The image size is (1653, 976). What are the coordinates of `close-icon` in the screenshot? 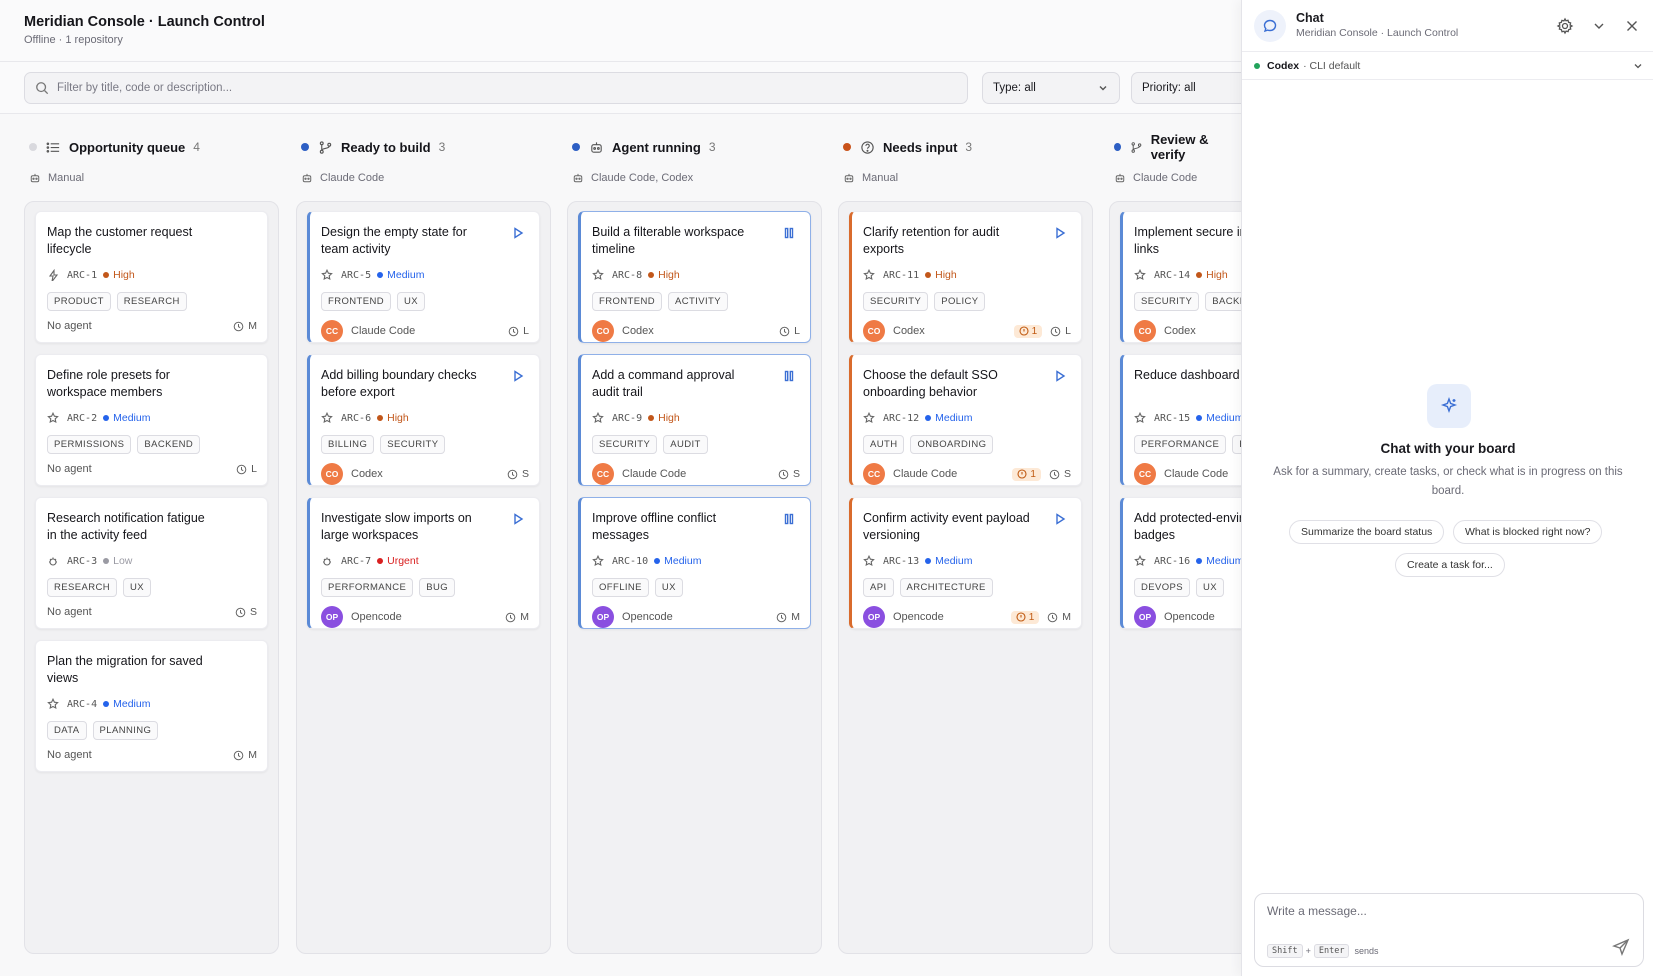 It's located at (1632, 26).